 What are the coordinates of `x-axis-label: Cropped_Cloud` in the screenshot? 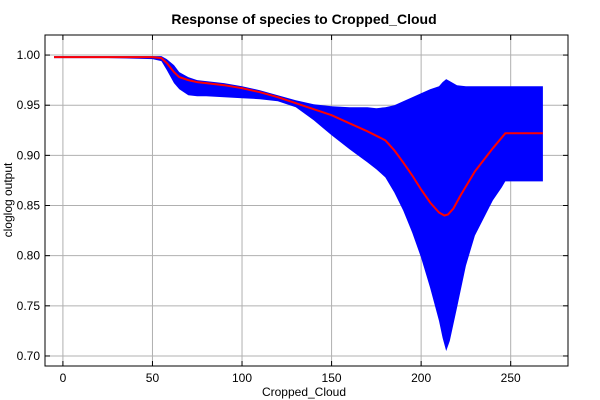 It's located at (304, 392).